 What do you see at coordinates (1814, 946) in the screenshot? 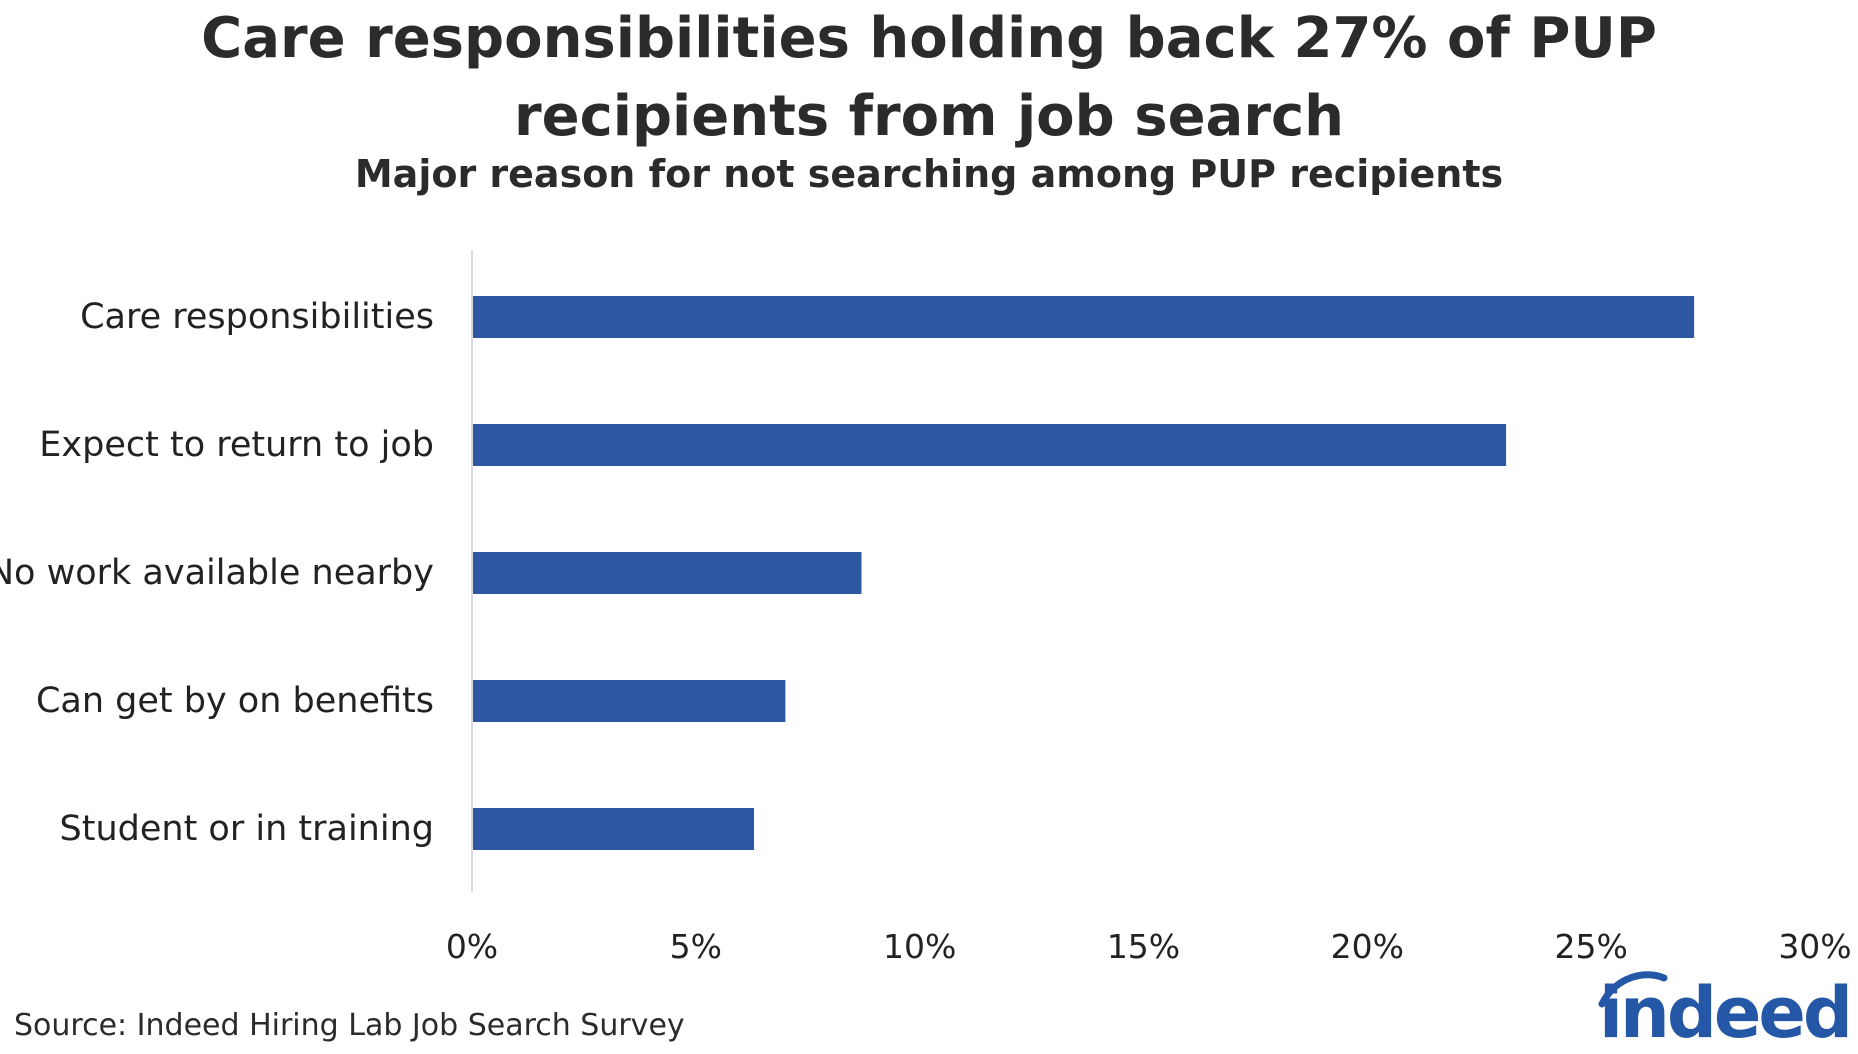
I see `x-tick-label-6: 30%` at bounding box center [1814, 946].